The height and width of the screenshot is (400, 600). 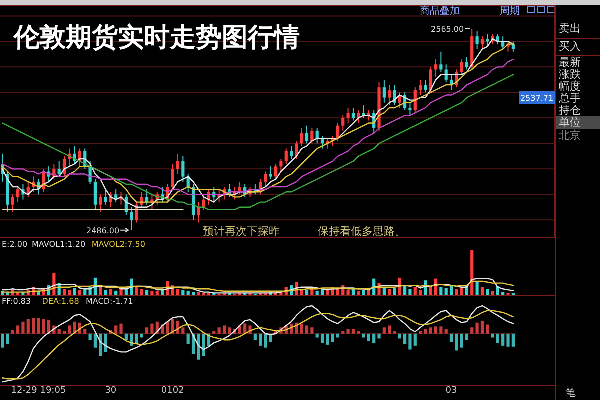 What do you see at coordinates (110, 301) in the screenshot?
I see `annotation: MACD:-1.71` at bounding box center [110, 301].